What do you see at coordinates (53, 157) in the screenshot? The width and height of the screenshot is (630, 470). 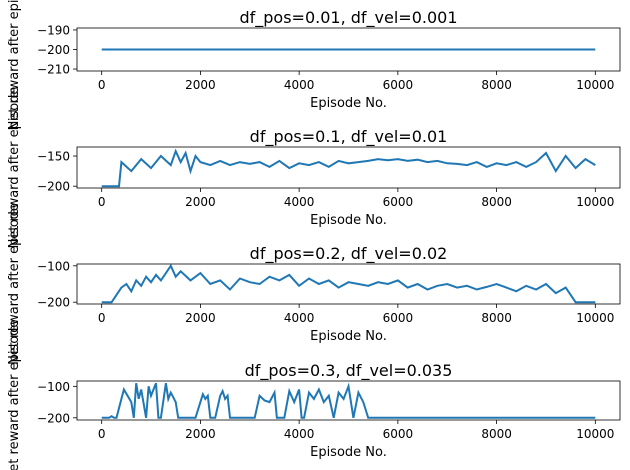 I see `y-tick-label: −150` at bounding box center [53, 157].